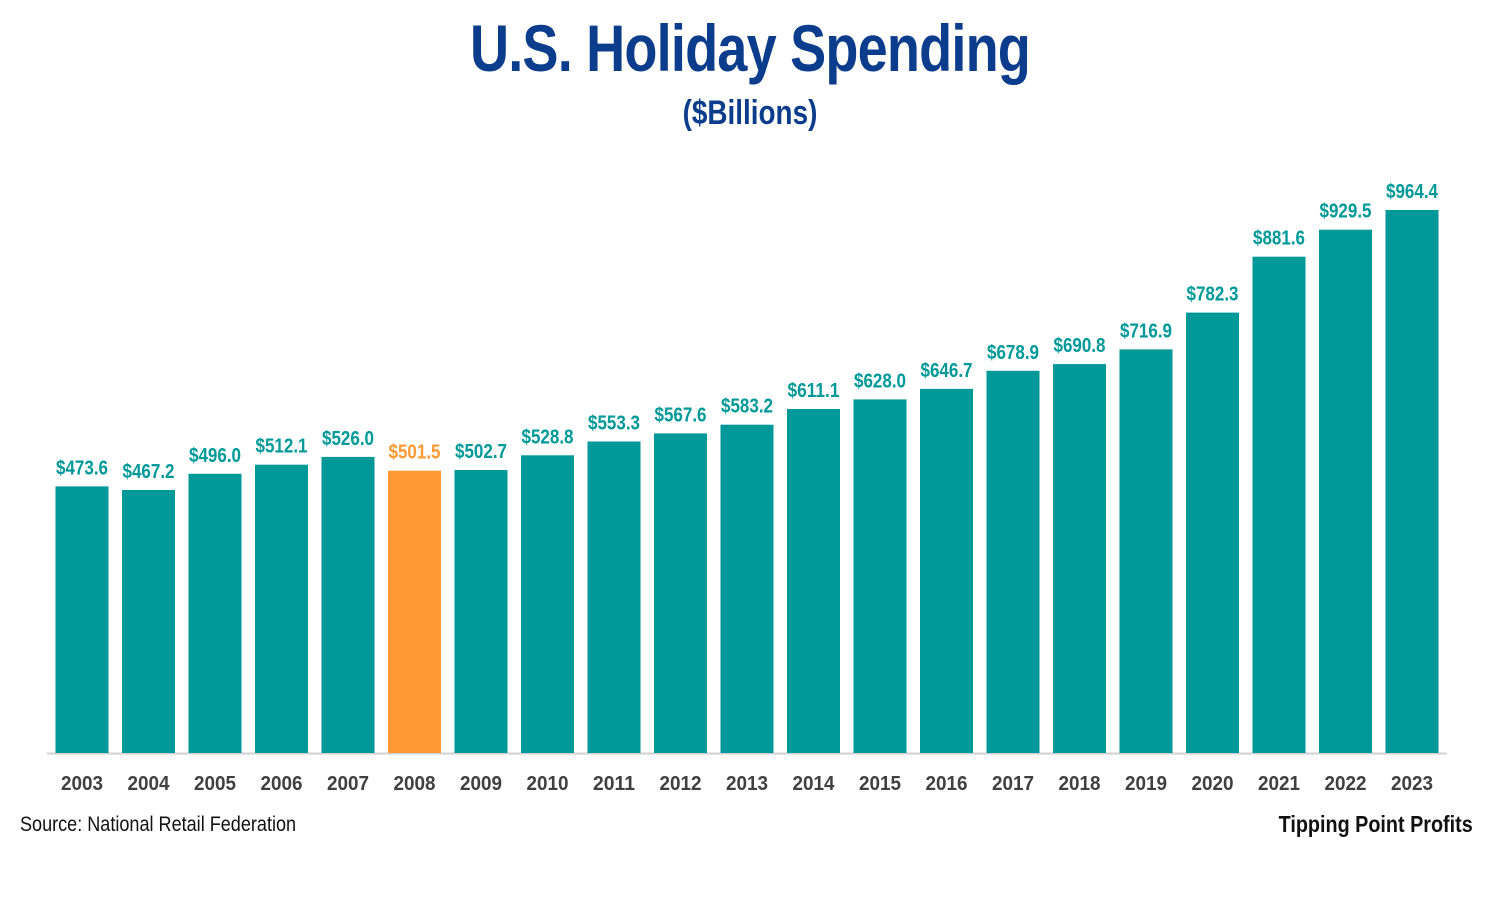 This screenshot has height=900, width=1500. I want to click on bar-2020, so click(1212, 532).